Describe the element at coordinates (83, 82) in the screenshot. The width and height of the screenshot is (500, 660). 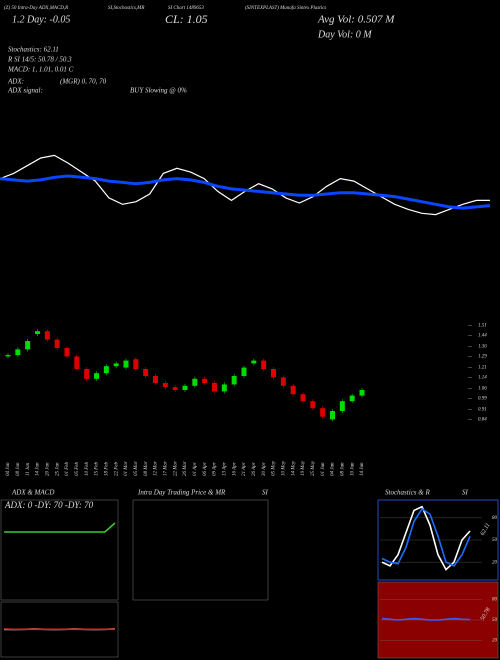
I see `mgr: (MGR) 0, 70, 70` at that location.